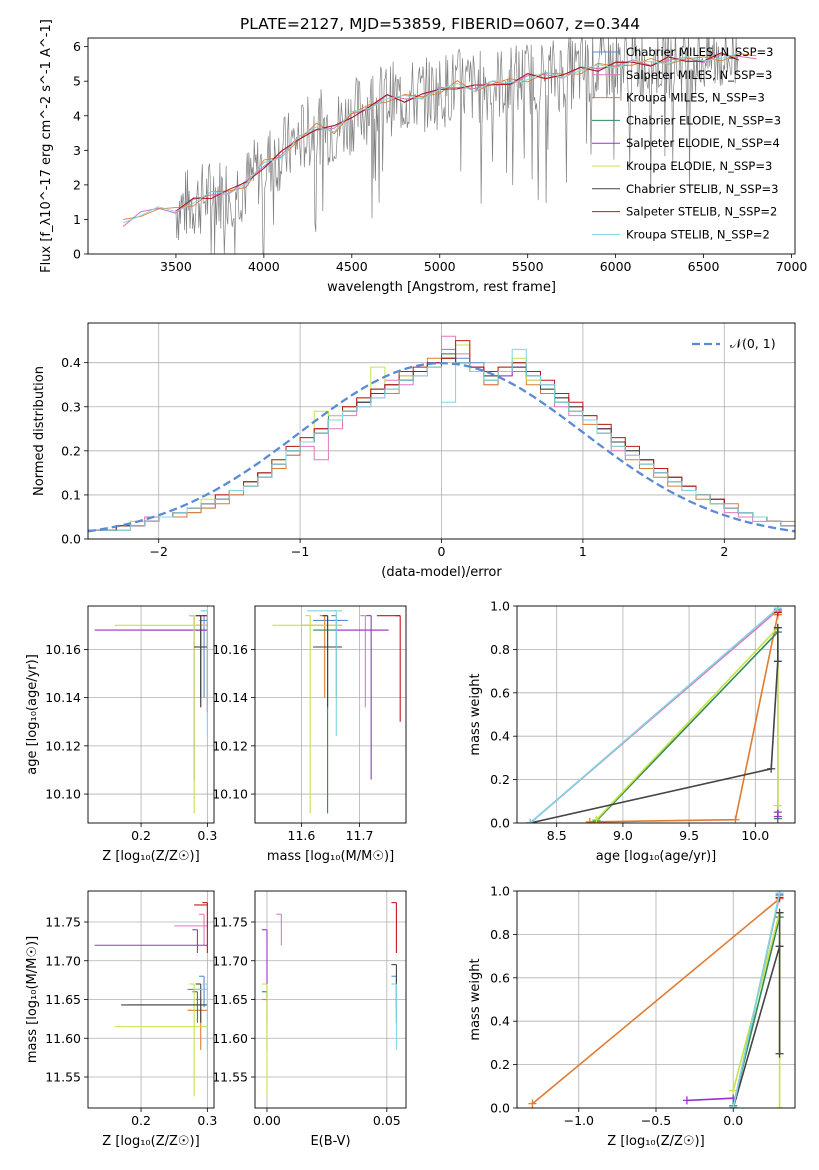  Describe the element at coordinates (77, 81) in the screenshot. I see `y-tick-label: 5` at that location.